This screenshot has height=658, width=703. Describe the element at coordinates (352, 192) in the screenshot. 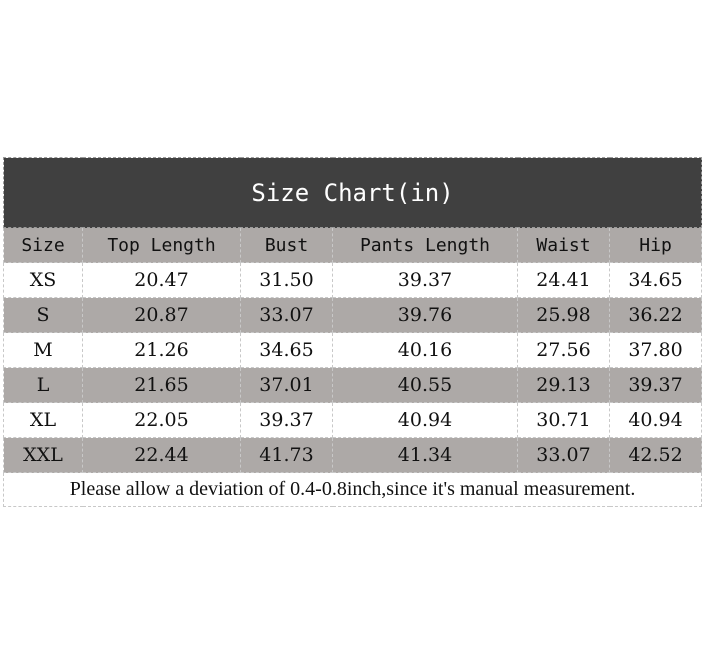

I see `table-title: Size Chart(in)` at that location.